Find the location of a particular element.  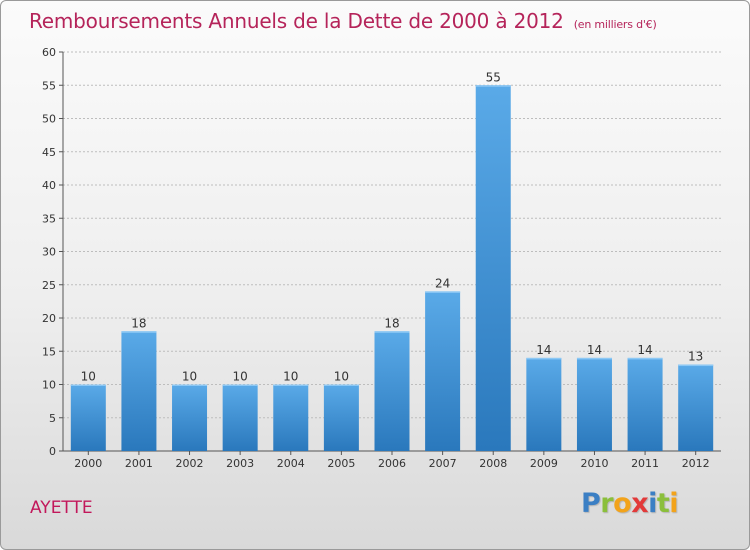

bar-2001 is located at coordinates (139, 391).